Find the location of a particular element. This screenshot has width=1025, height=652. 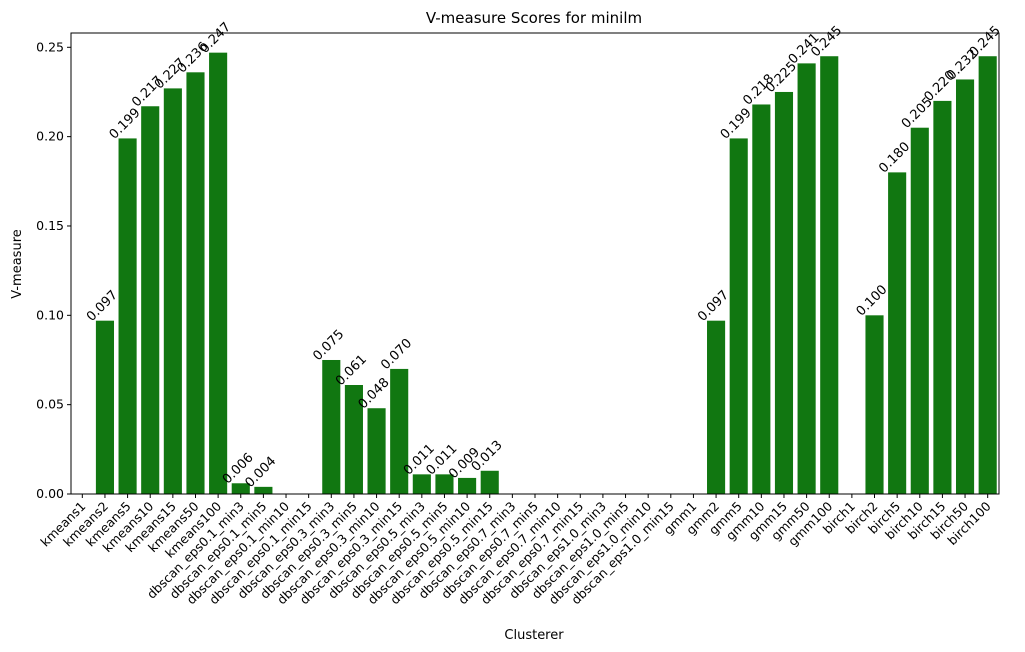

data-label-kmeans2: 0.097 is located at coordinates (102, 306).